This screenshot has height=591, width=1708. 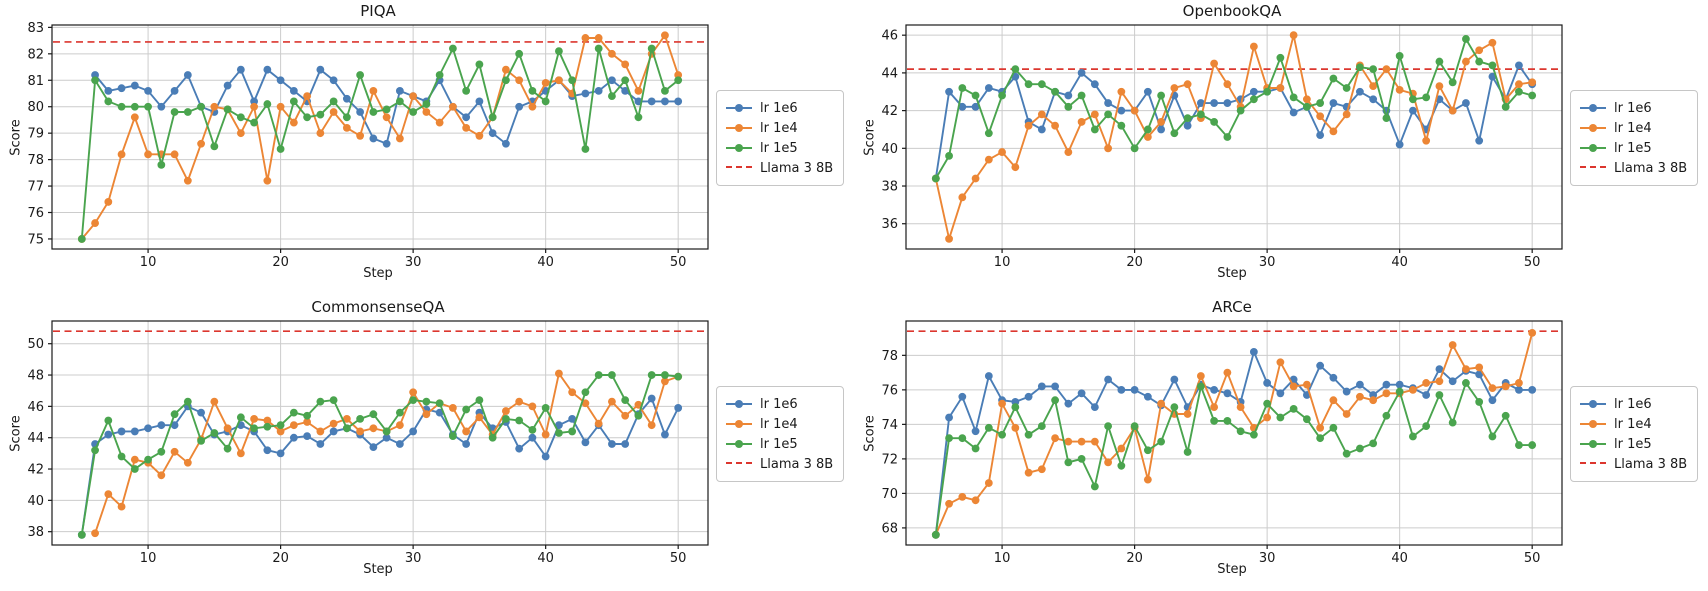 What do you see at coordinates (413, 558) in the screenshot?
I see `svg-text: 30` at bounding box center [413, 558].